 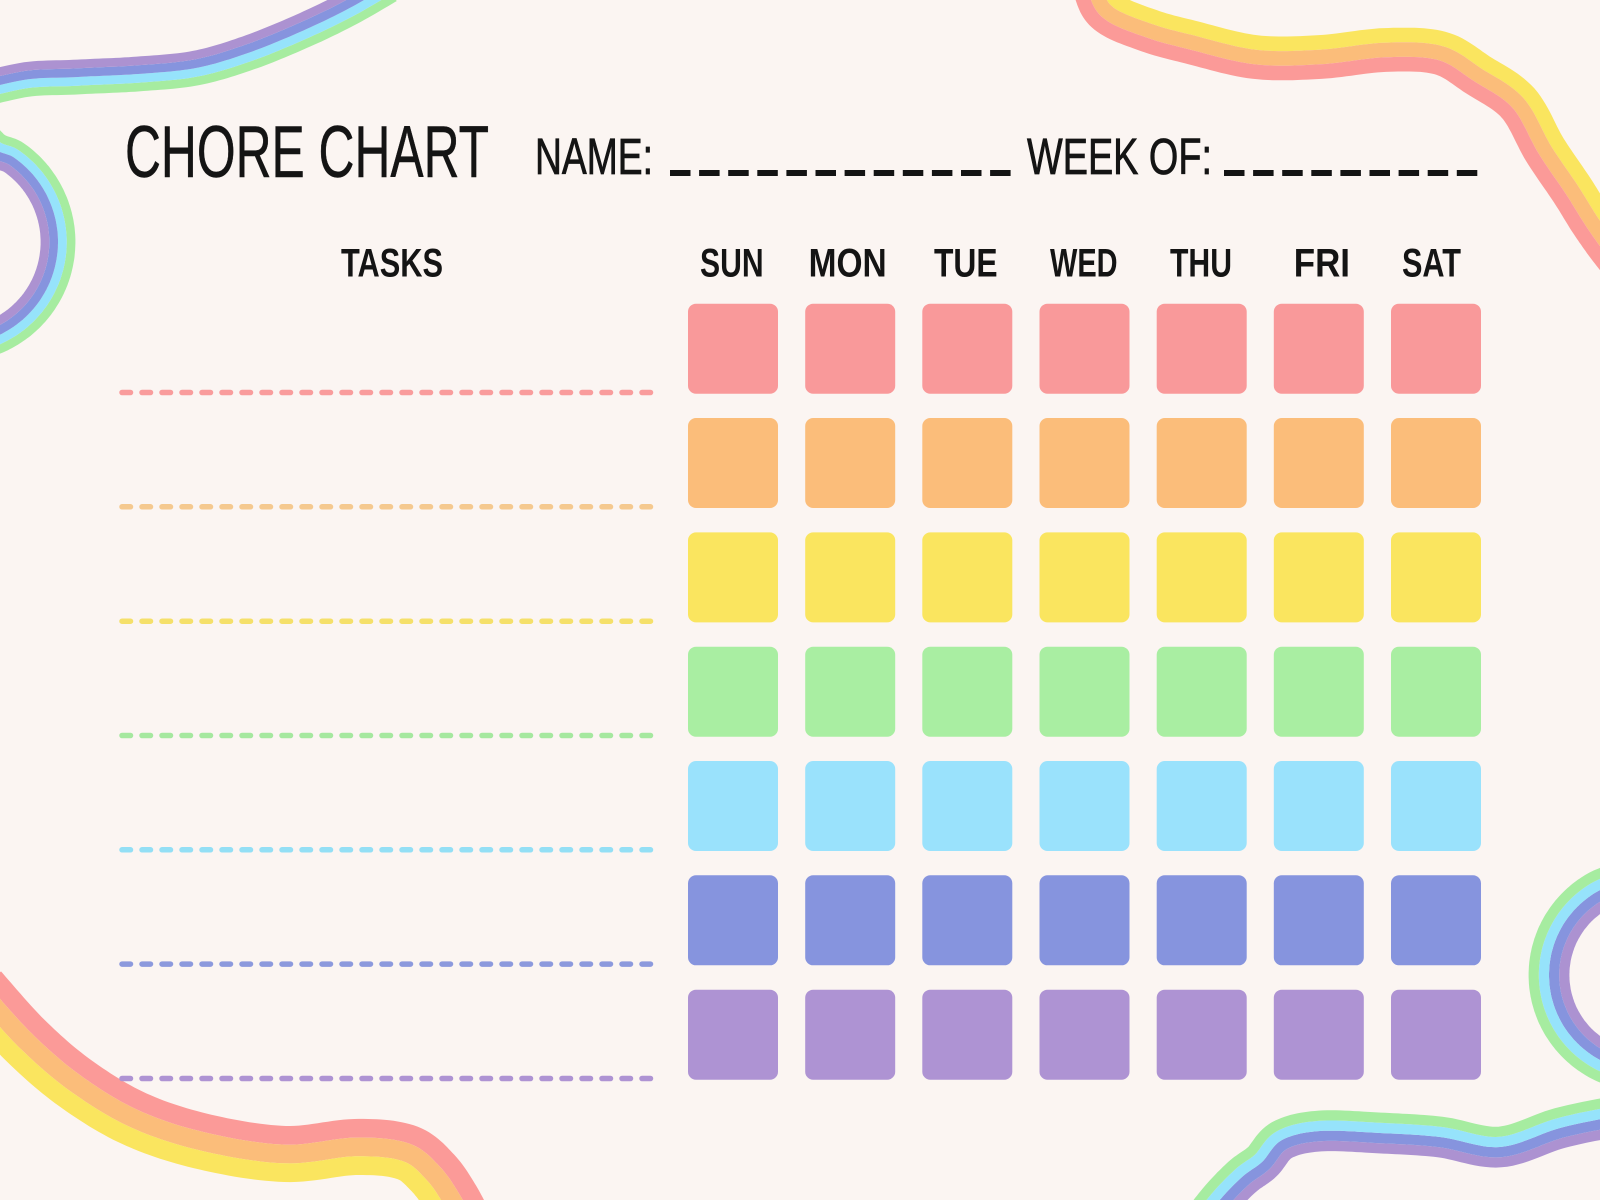 What do you see at coordinates (1119, 156) in the screenshot?
I see `svg-text: WEEK OF:` at bounding box center [1119, 156].